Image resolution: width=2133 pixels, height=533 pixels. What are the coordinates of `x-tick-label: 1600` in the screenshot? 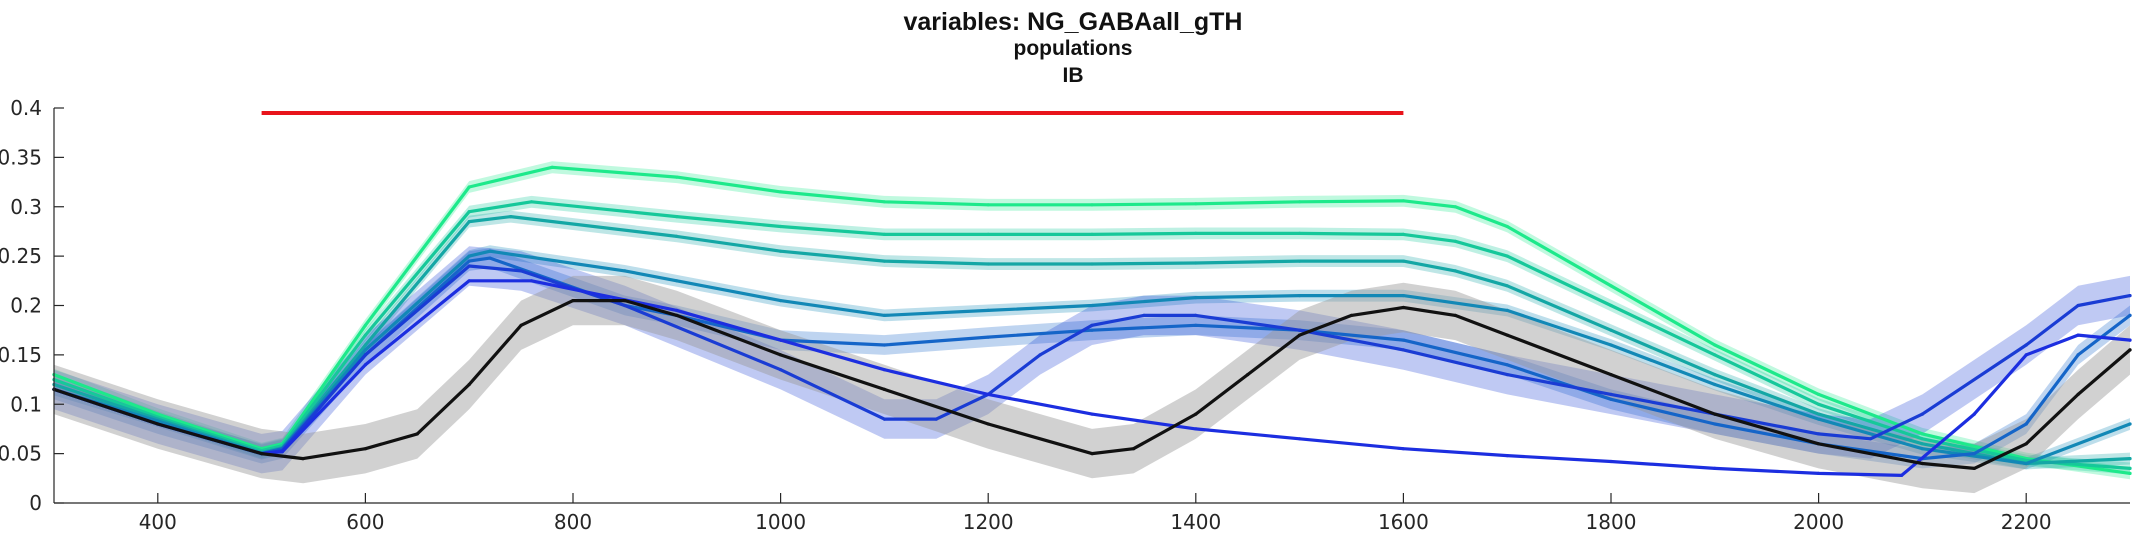 It's located at (1403, 521).